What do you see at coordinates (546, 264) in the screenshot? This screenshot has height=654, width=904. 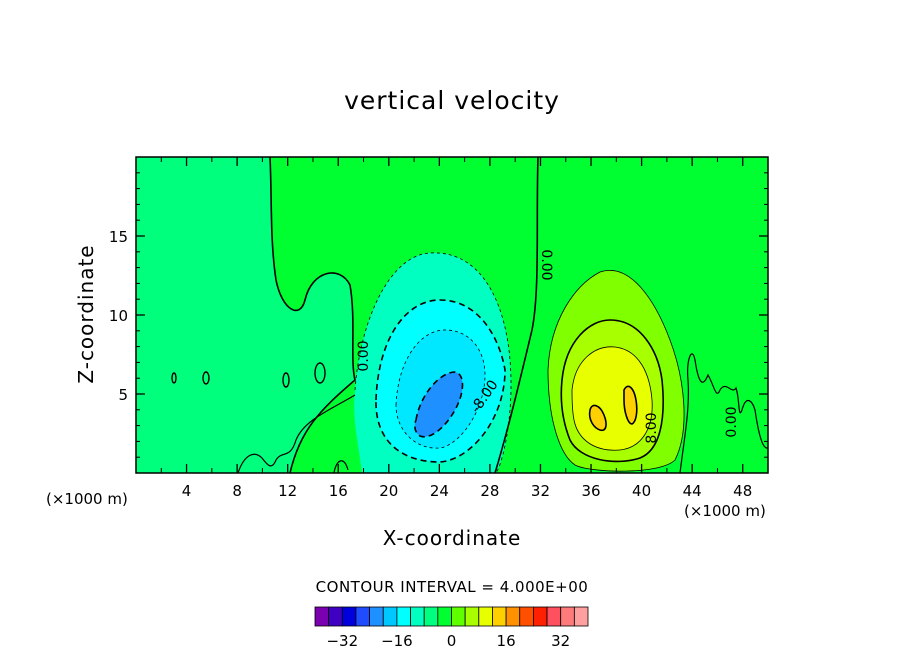 I see `contour-label-1: 0.00` at bounding box center [546, 264].